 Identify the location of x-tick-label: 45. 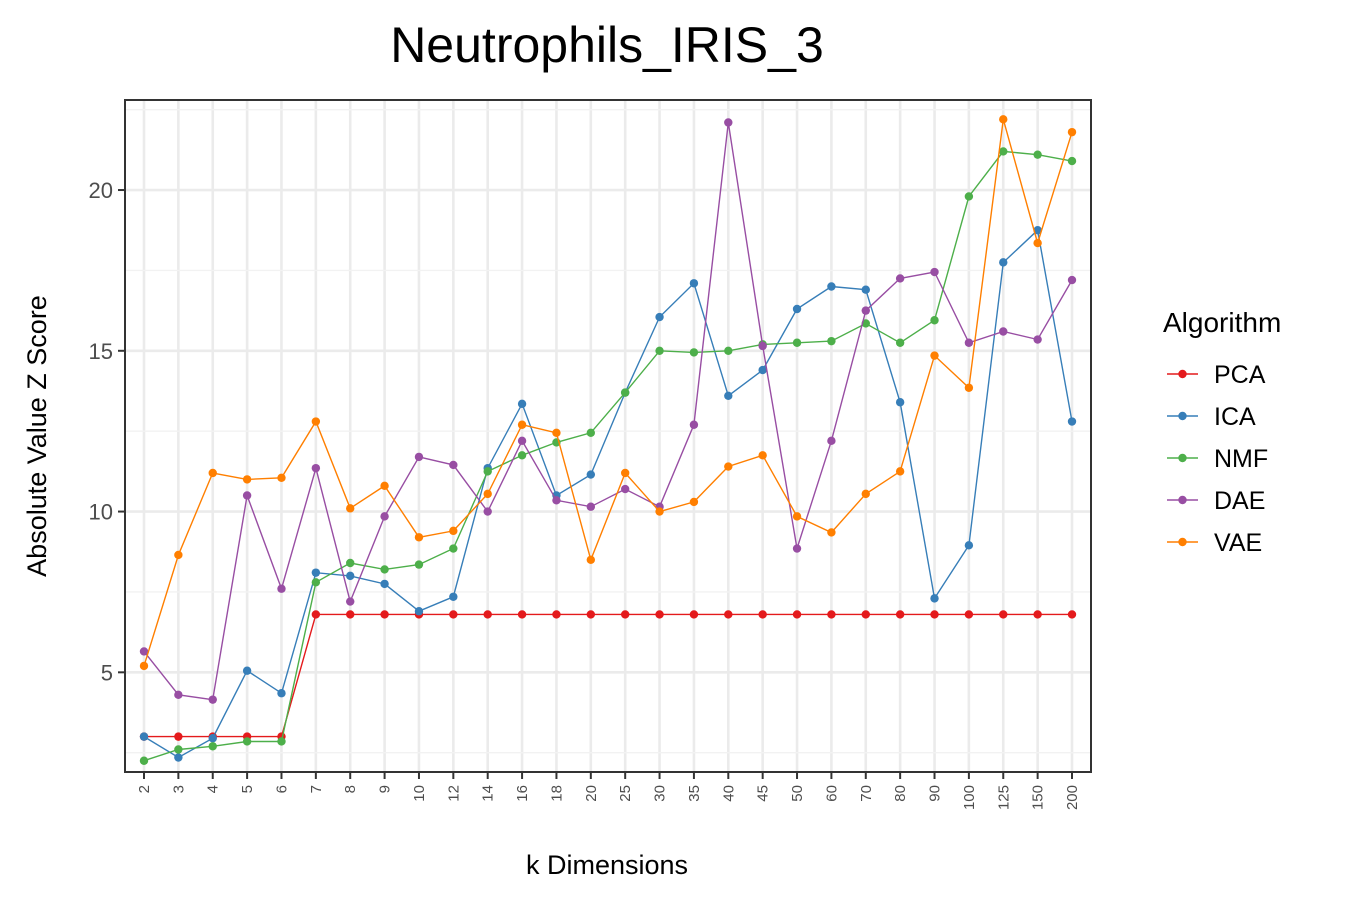
(763, 793).